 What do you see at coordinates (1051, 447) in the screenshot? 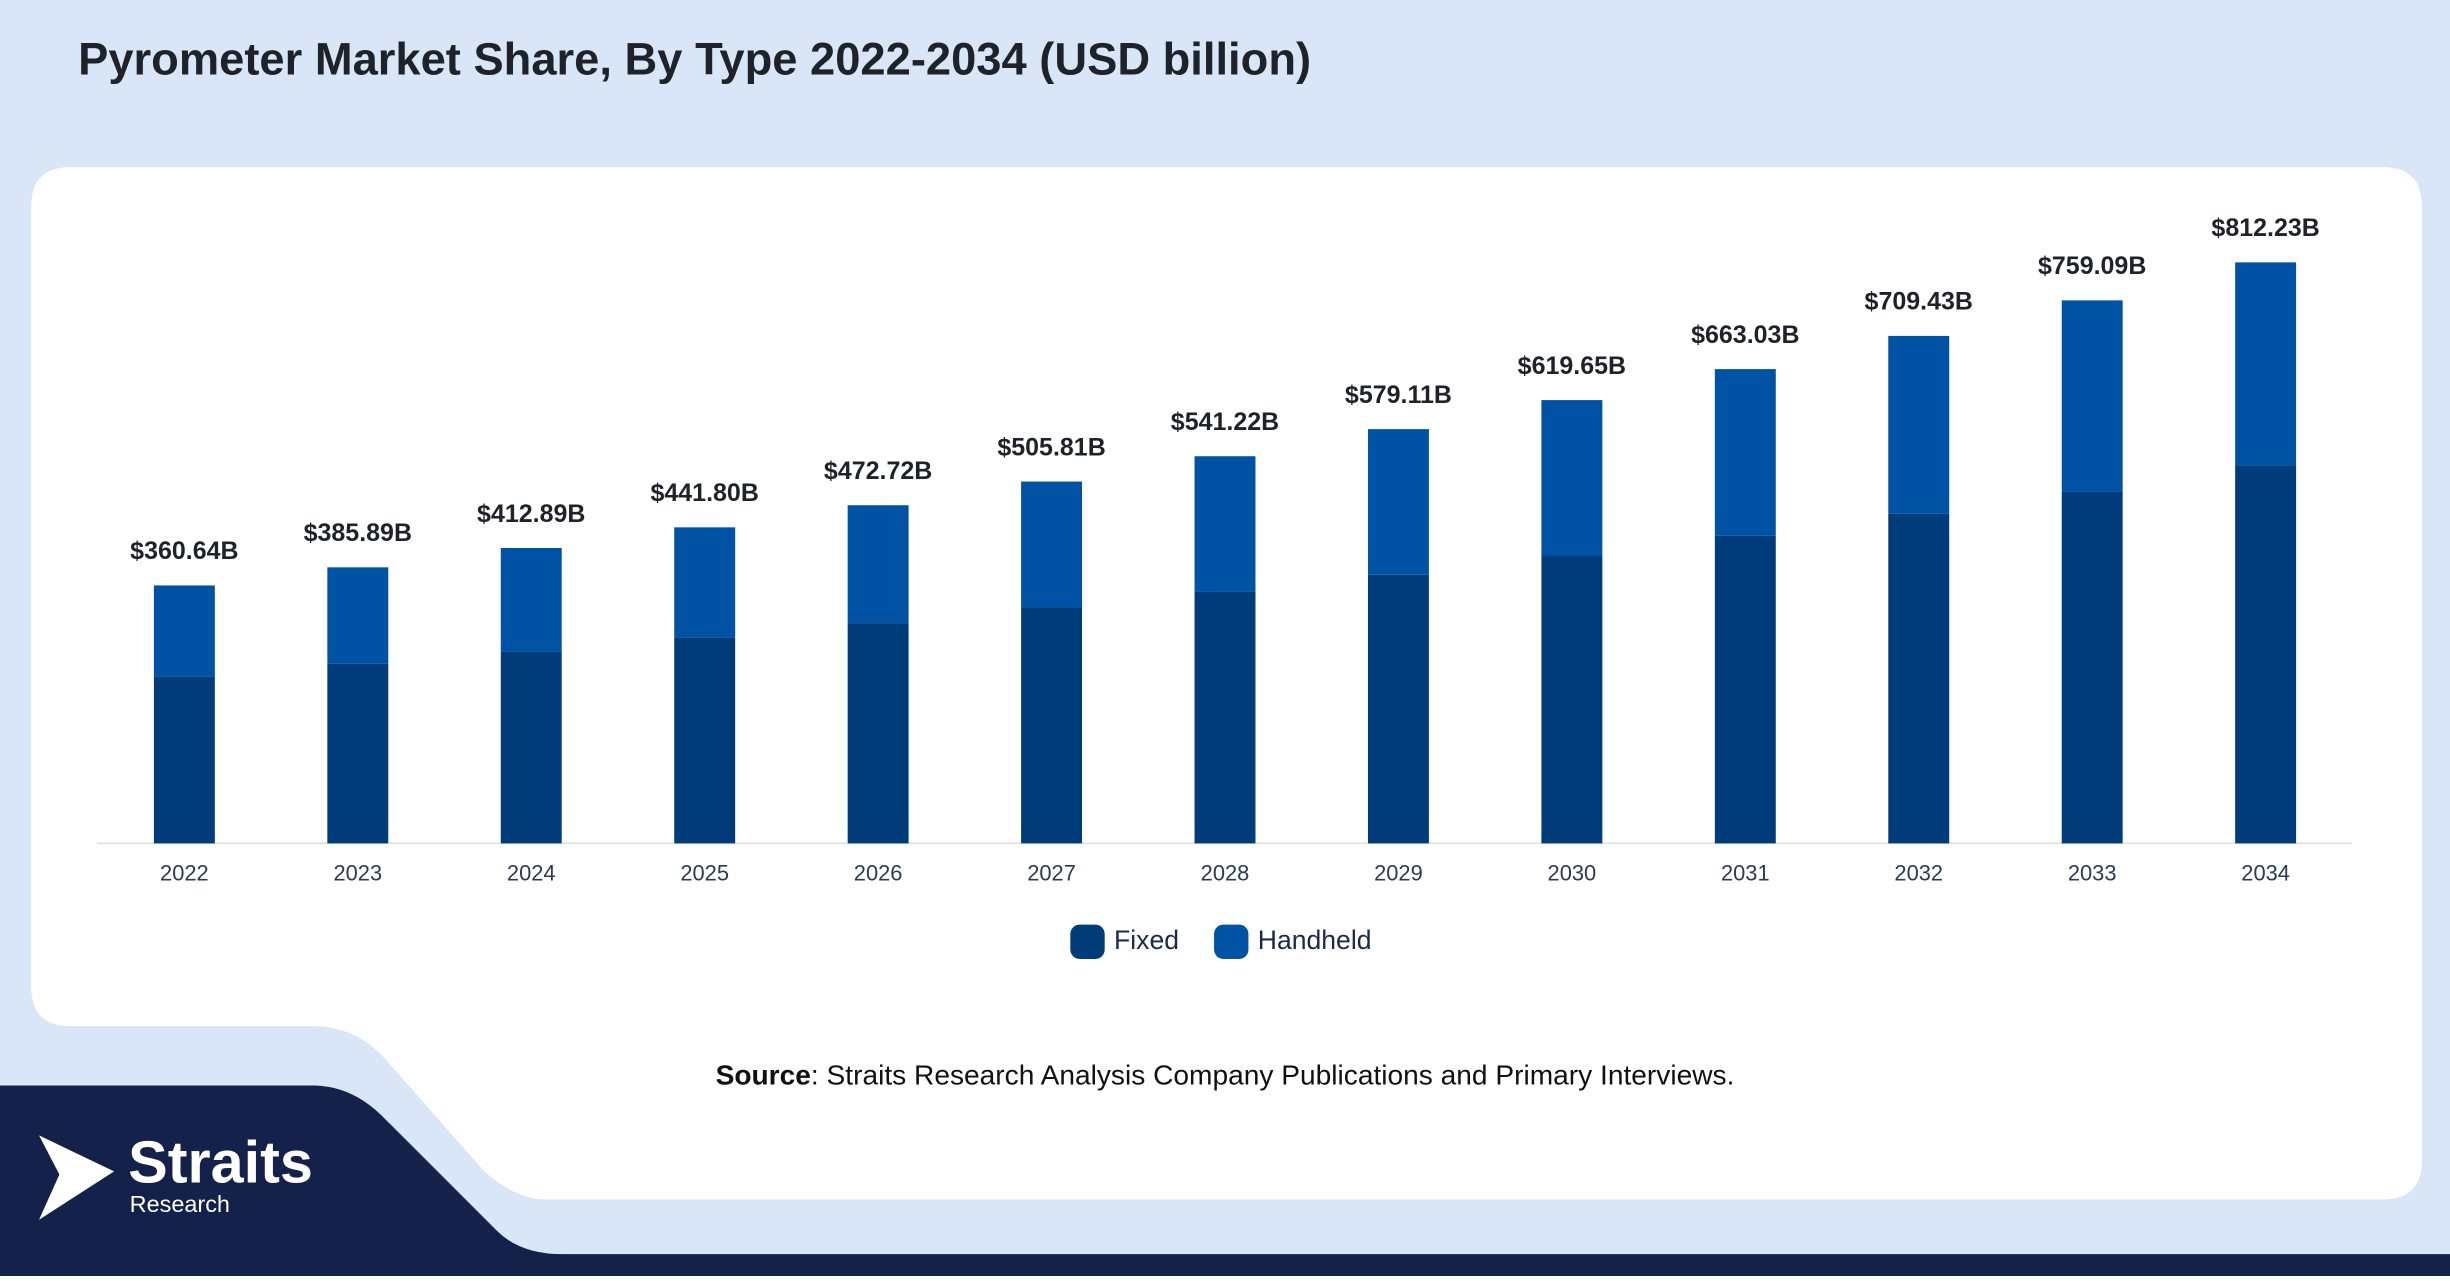
I see `total-label: $505.81B` at bounding box center [1051, 447].